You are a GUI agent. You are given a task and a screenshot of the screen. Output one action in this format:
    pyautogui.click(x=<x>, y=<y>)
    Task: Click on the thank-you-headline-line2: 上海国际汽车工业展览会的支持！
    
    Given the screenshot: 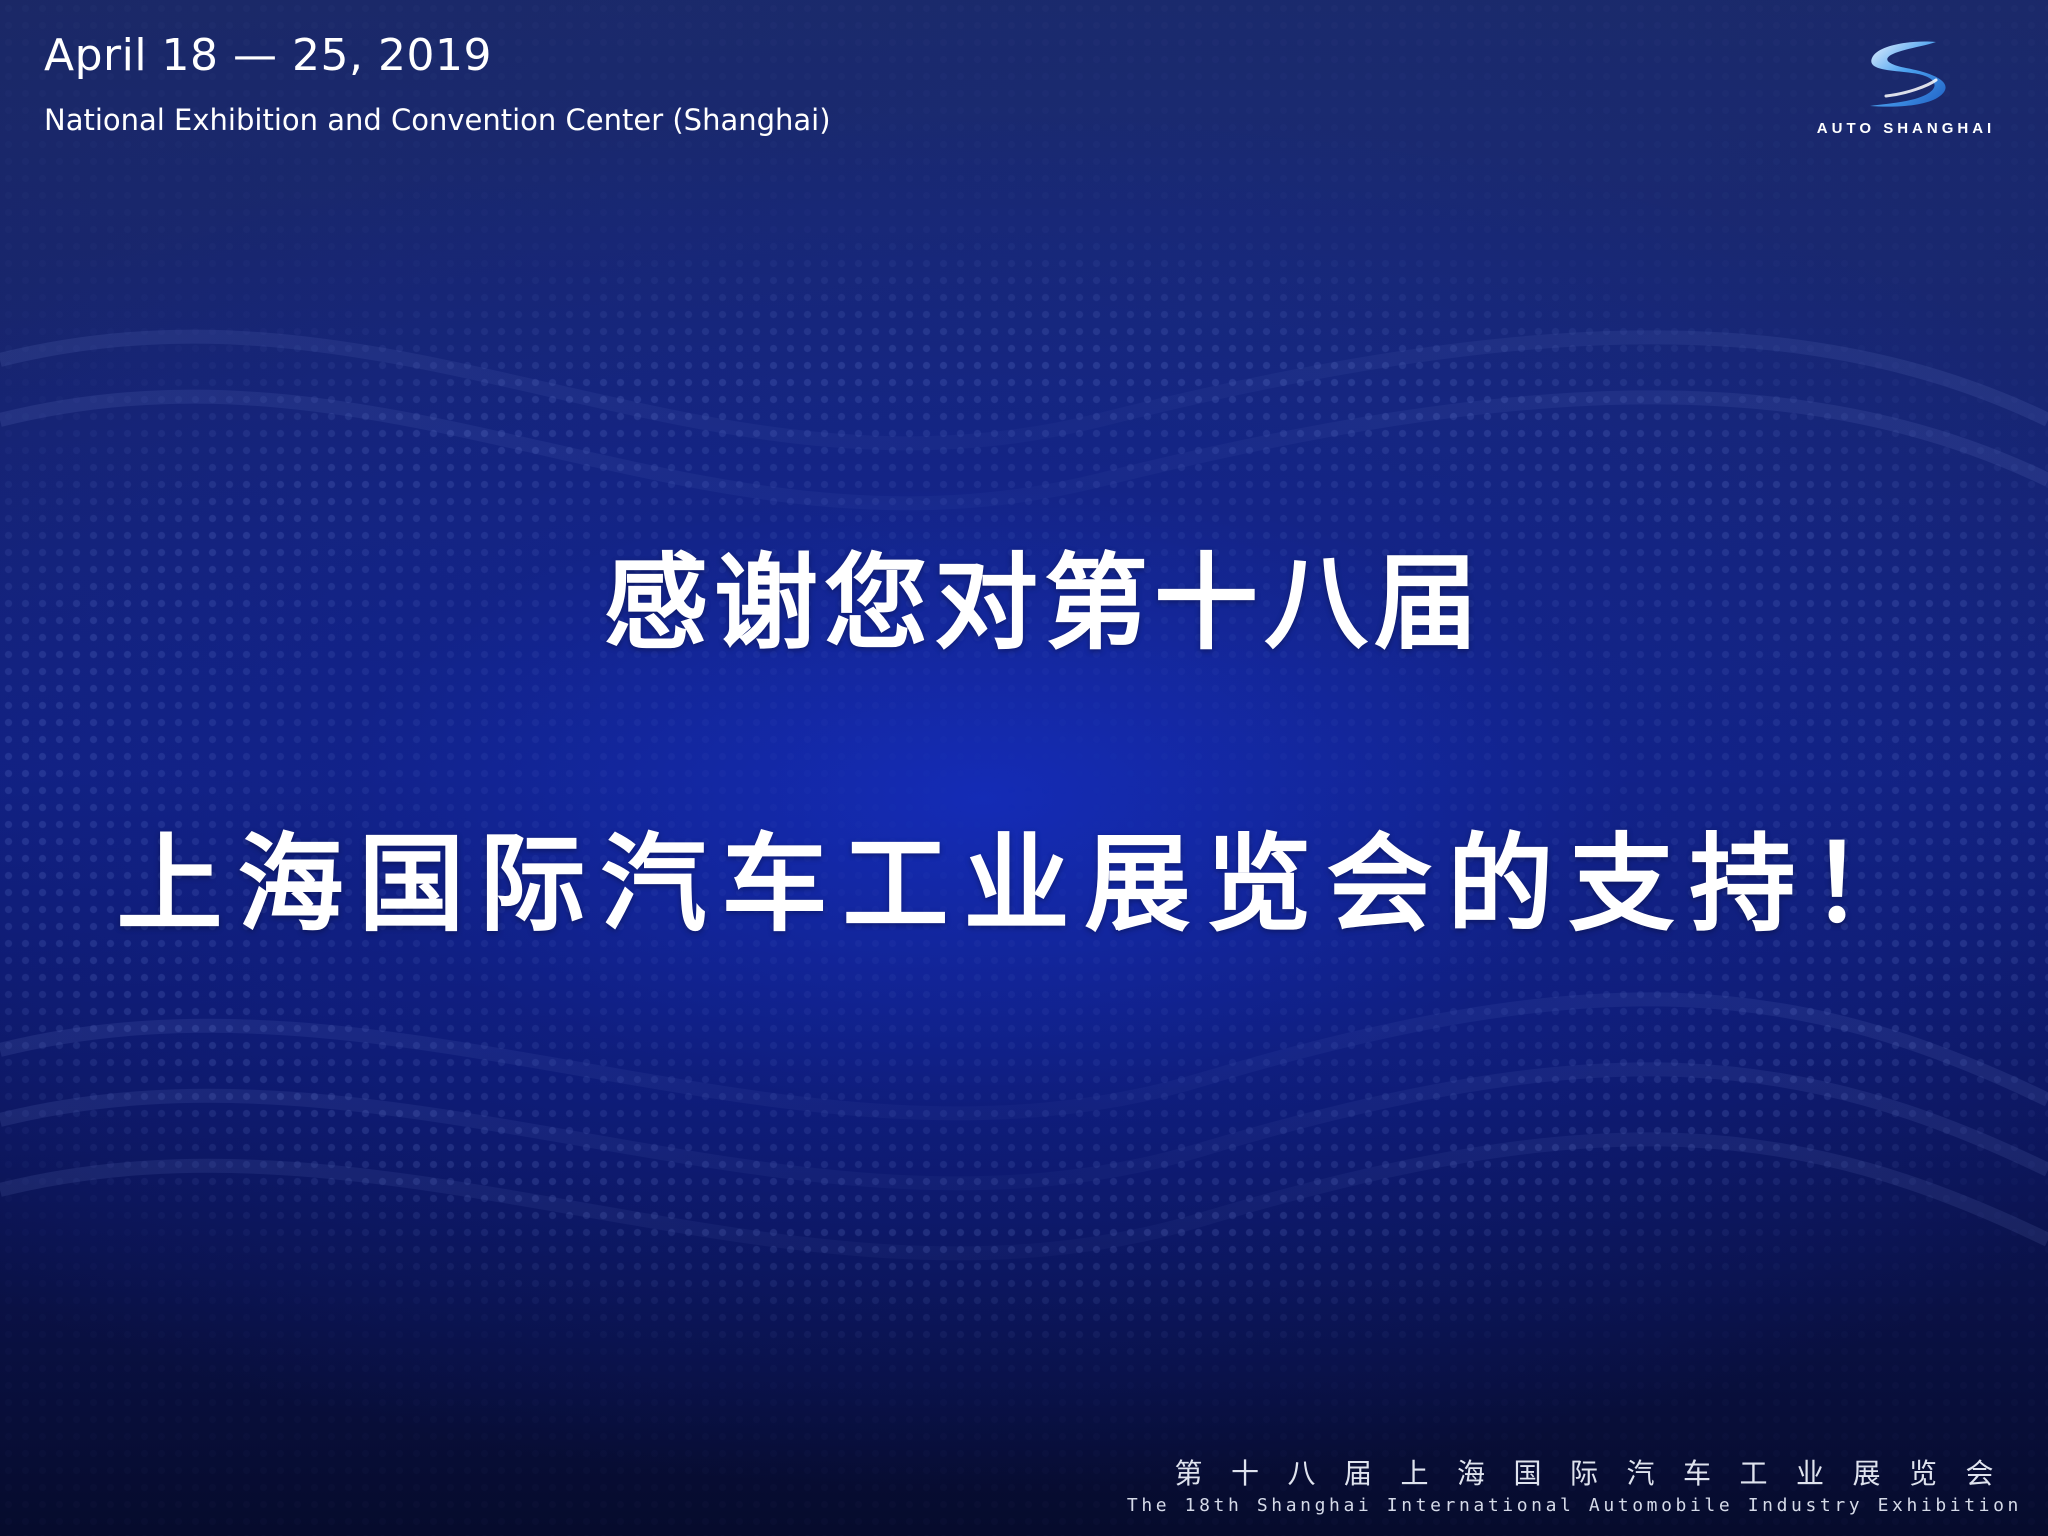 What is the action you would take?
    pyautogui.click(x=1024, y=884)
    